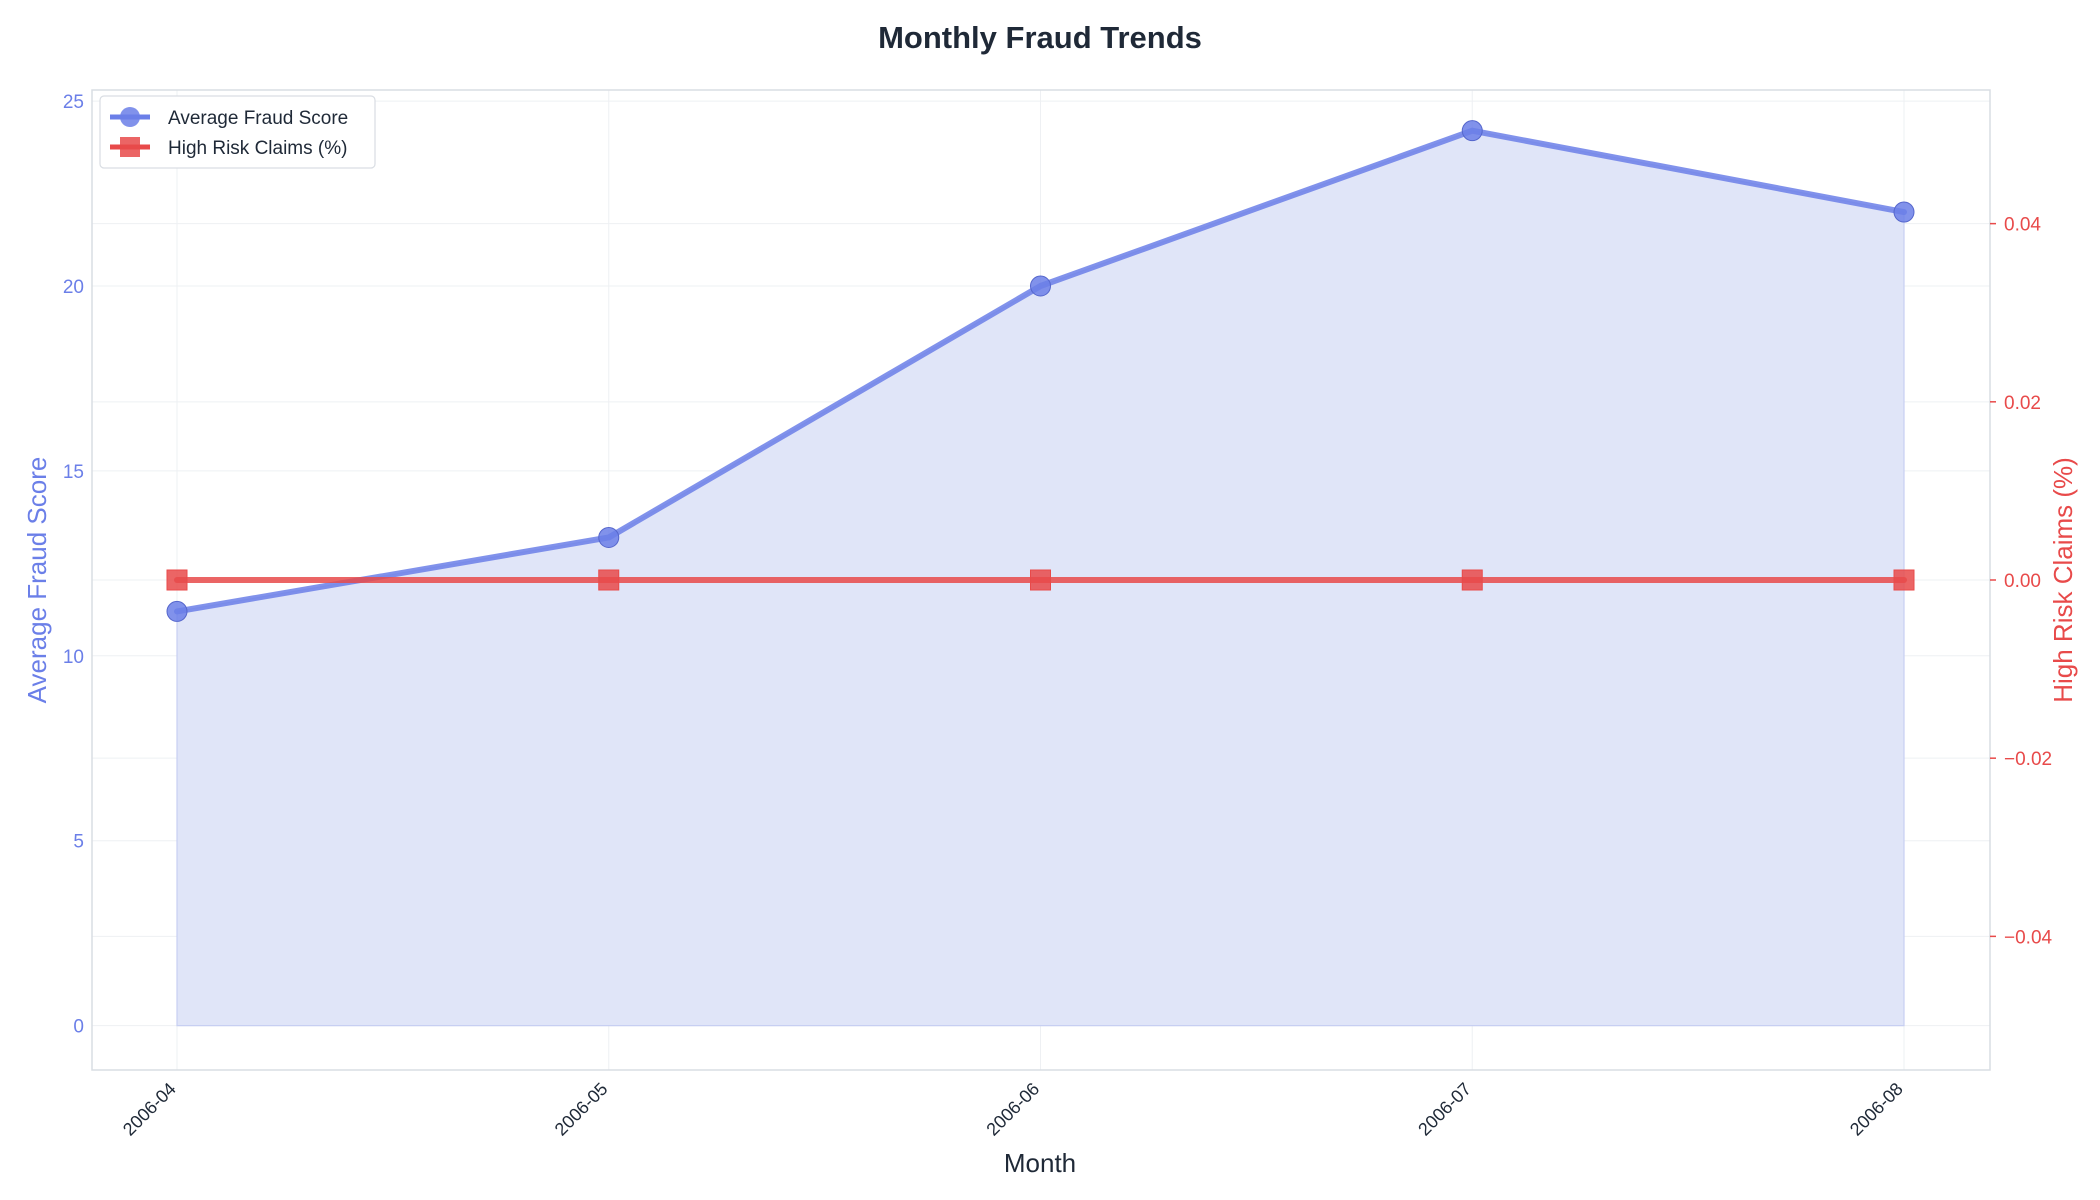  What do you see at coordinates (78, 1027) in the screenshot?
I see `y-left-tick-label: 0` at bounding box center [78, 1027].